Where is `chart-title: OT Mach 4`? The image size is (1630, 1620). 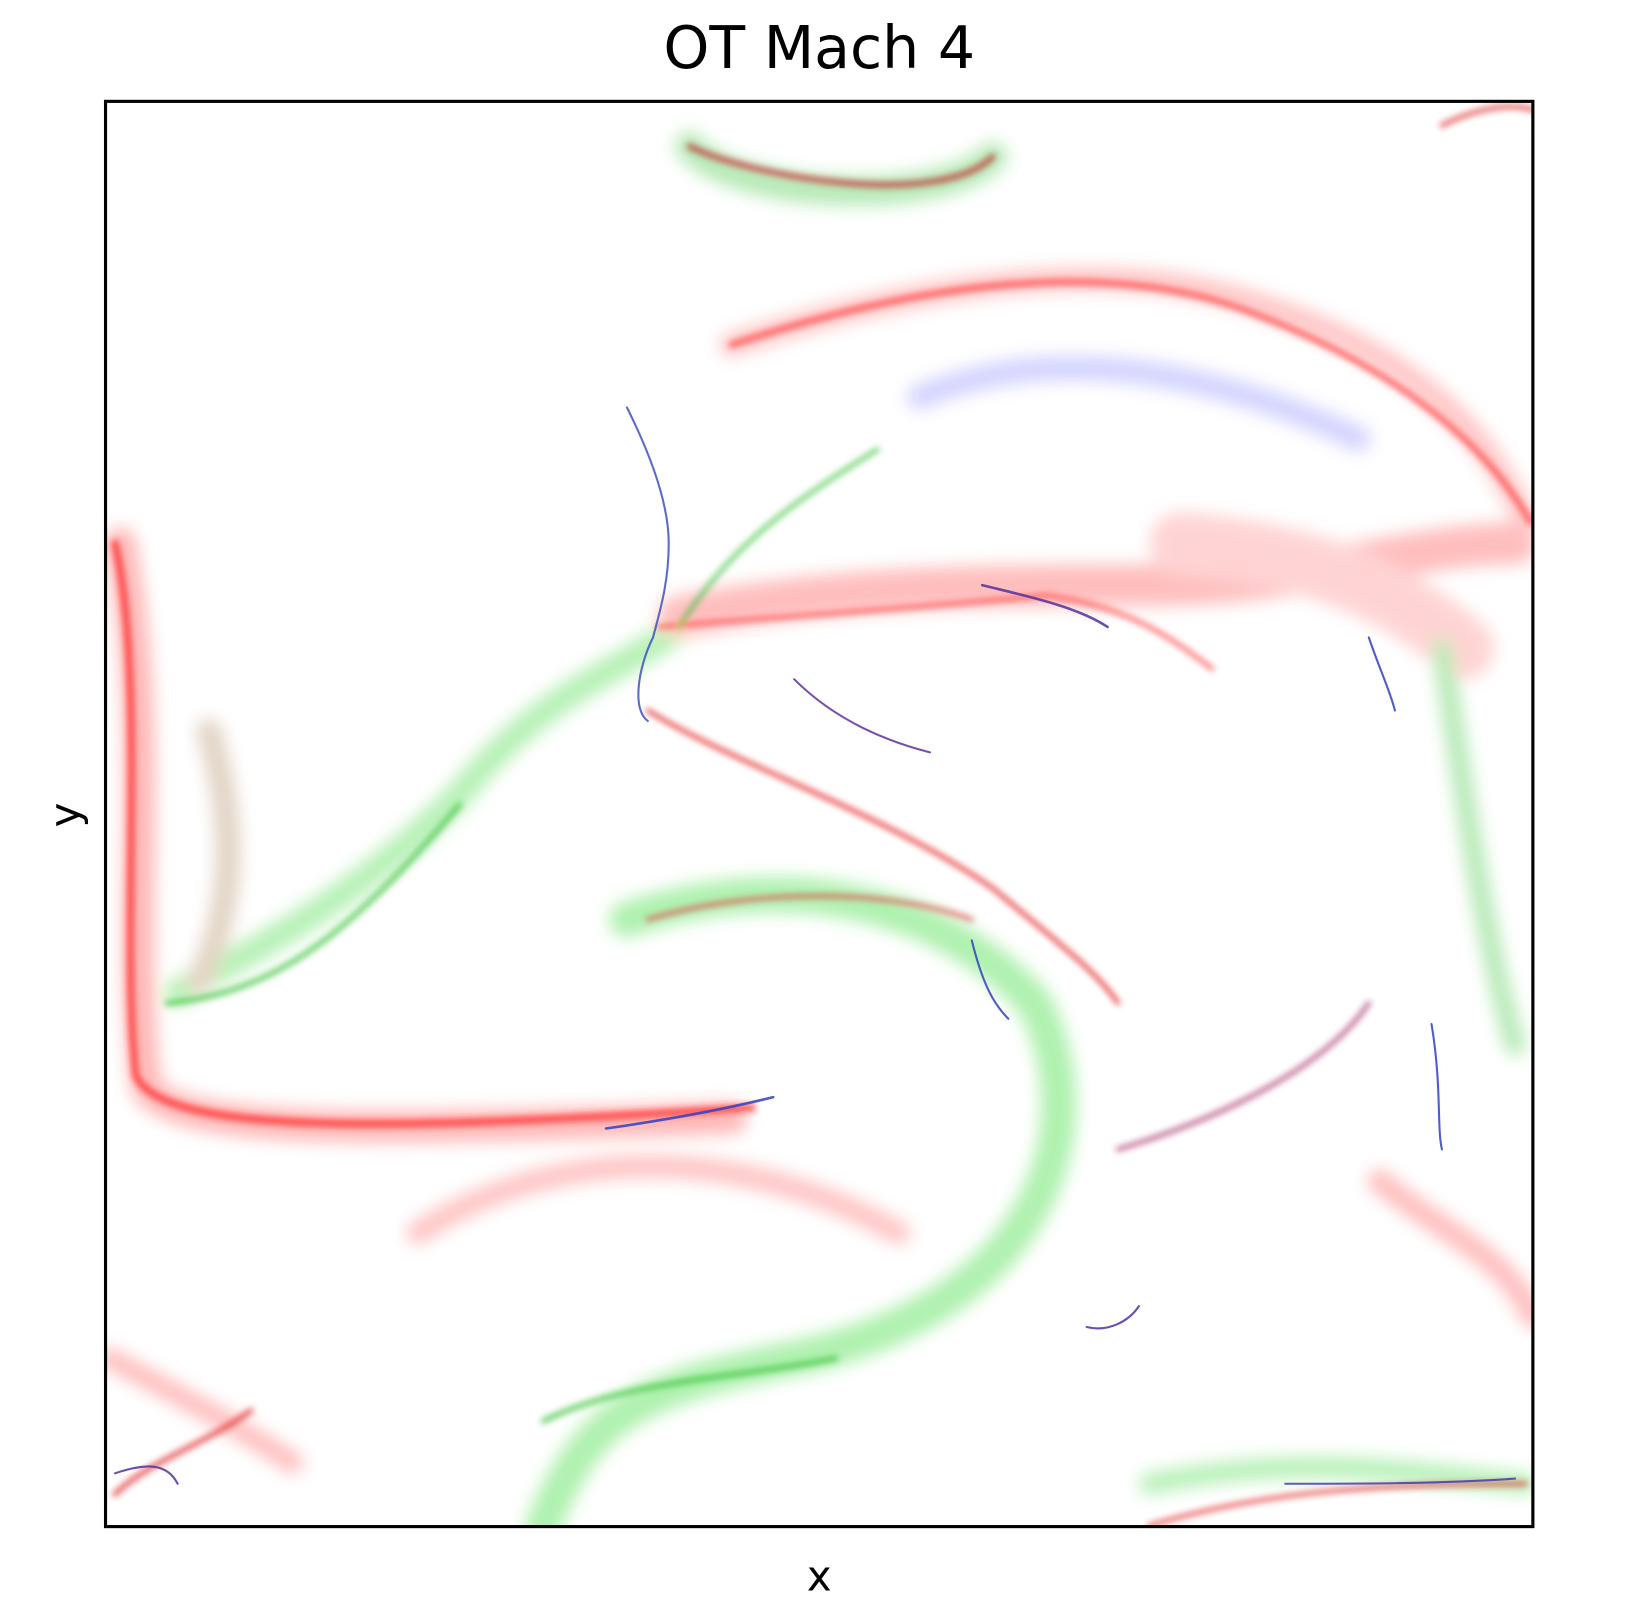
chart-title: OT Mach 4 is located at coordinates (819, 48).